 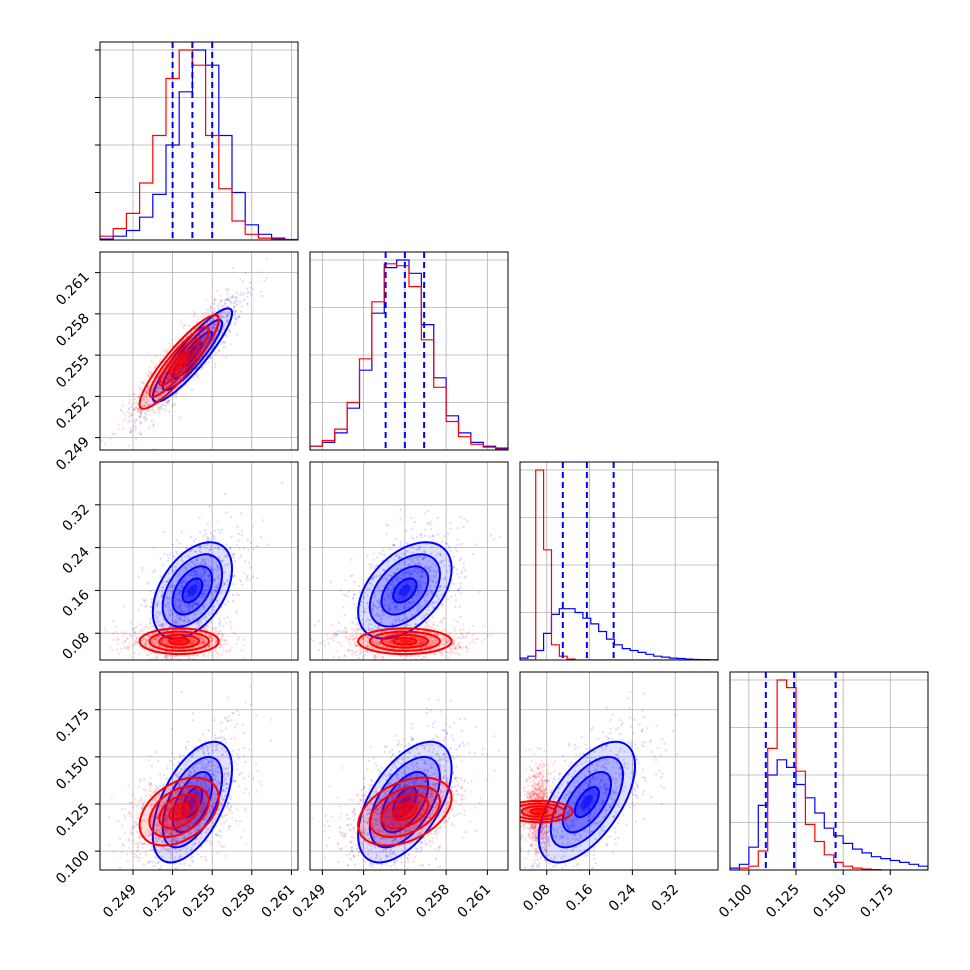 I want to click on xtick-label-p1-0: 0.249, so click(x=310, y=902).